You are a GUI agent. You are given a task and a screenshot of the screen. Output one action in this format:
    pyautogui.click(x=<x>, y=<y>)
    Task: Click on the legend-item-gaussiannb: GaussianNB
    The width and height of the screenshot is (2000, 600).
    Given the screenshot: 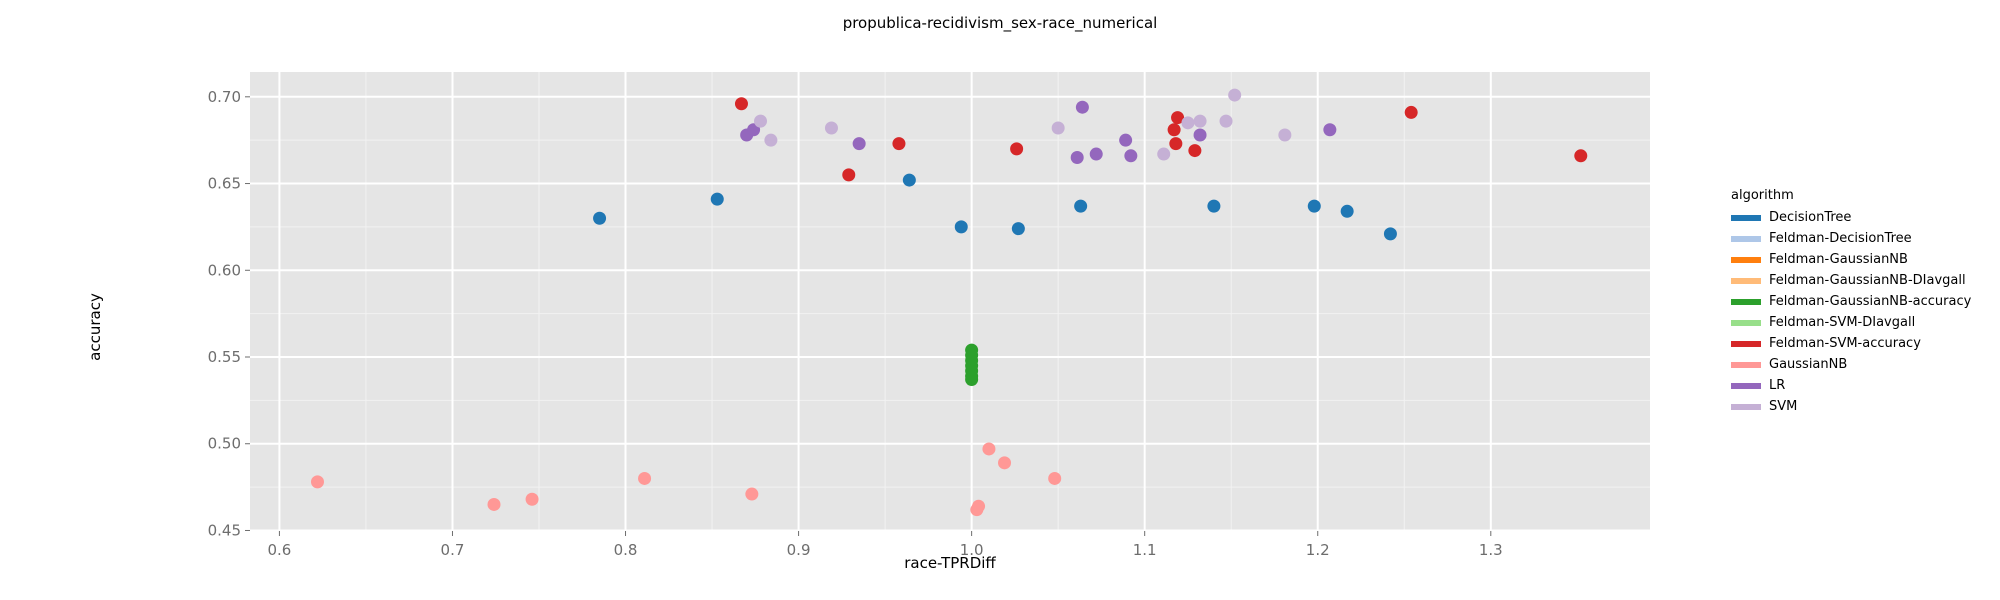 What is the action you would take?
    pyautogui.click(x=1851, y=364)
    